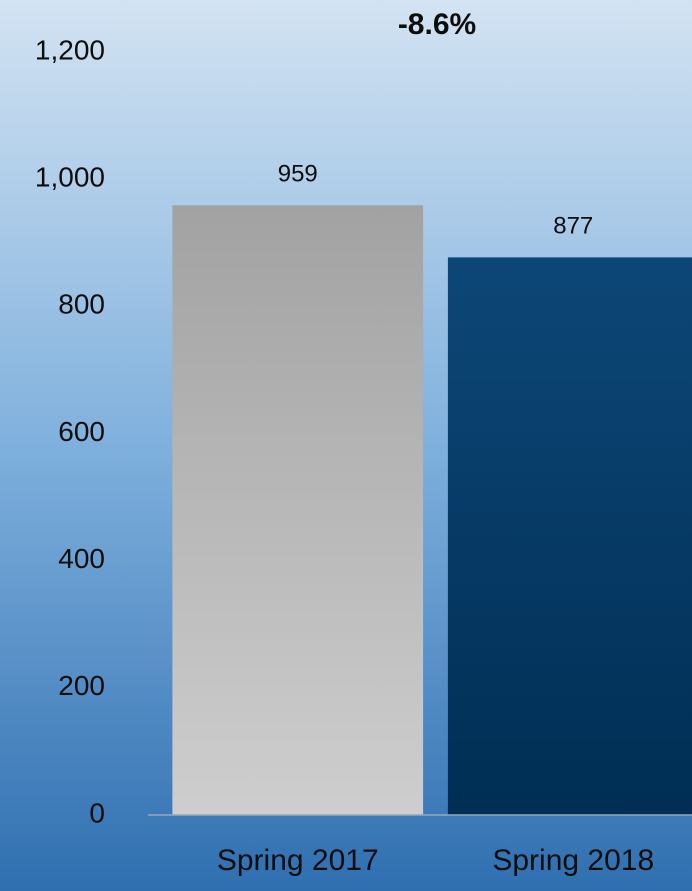  What do you see at coordinates (81, 558) in the screenshot?
I see `y-tick-label: 400` at bounding box center [81, 558].